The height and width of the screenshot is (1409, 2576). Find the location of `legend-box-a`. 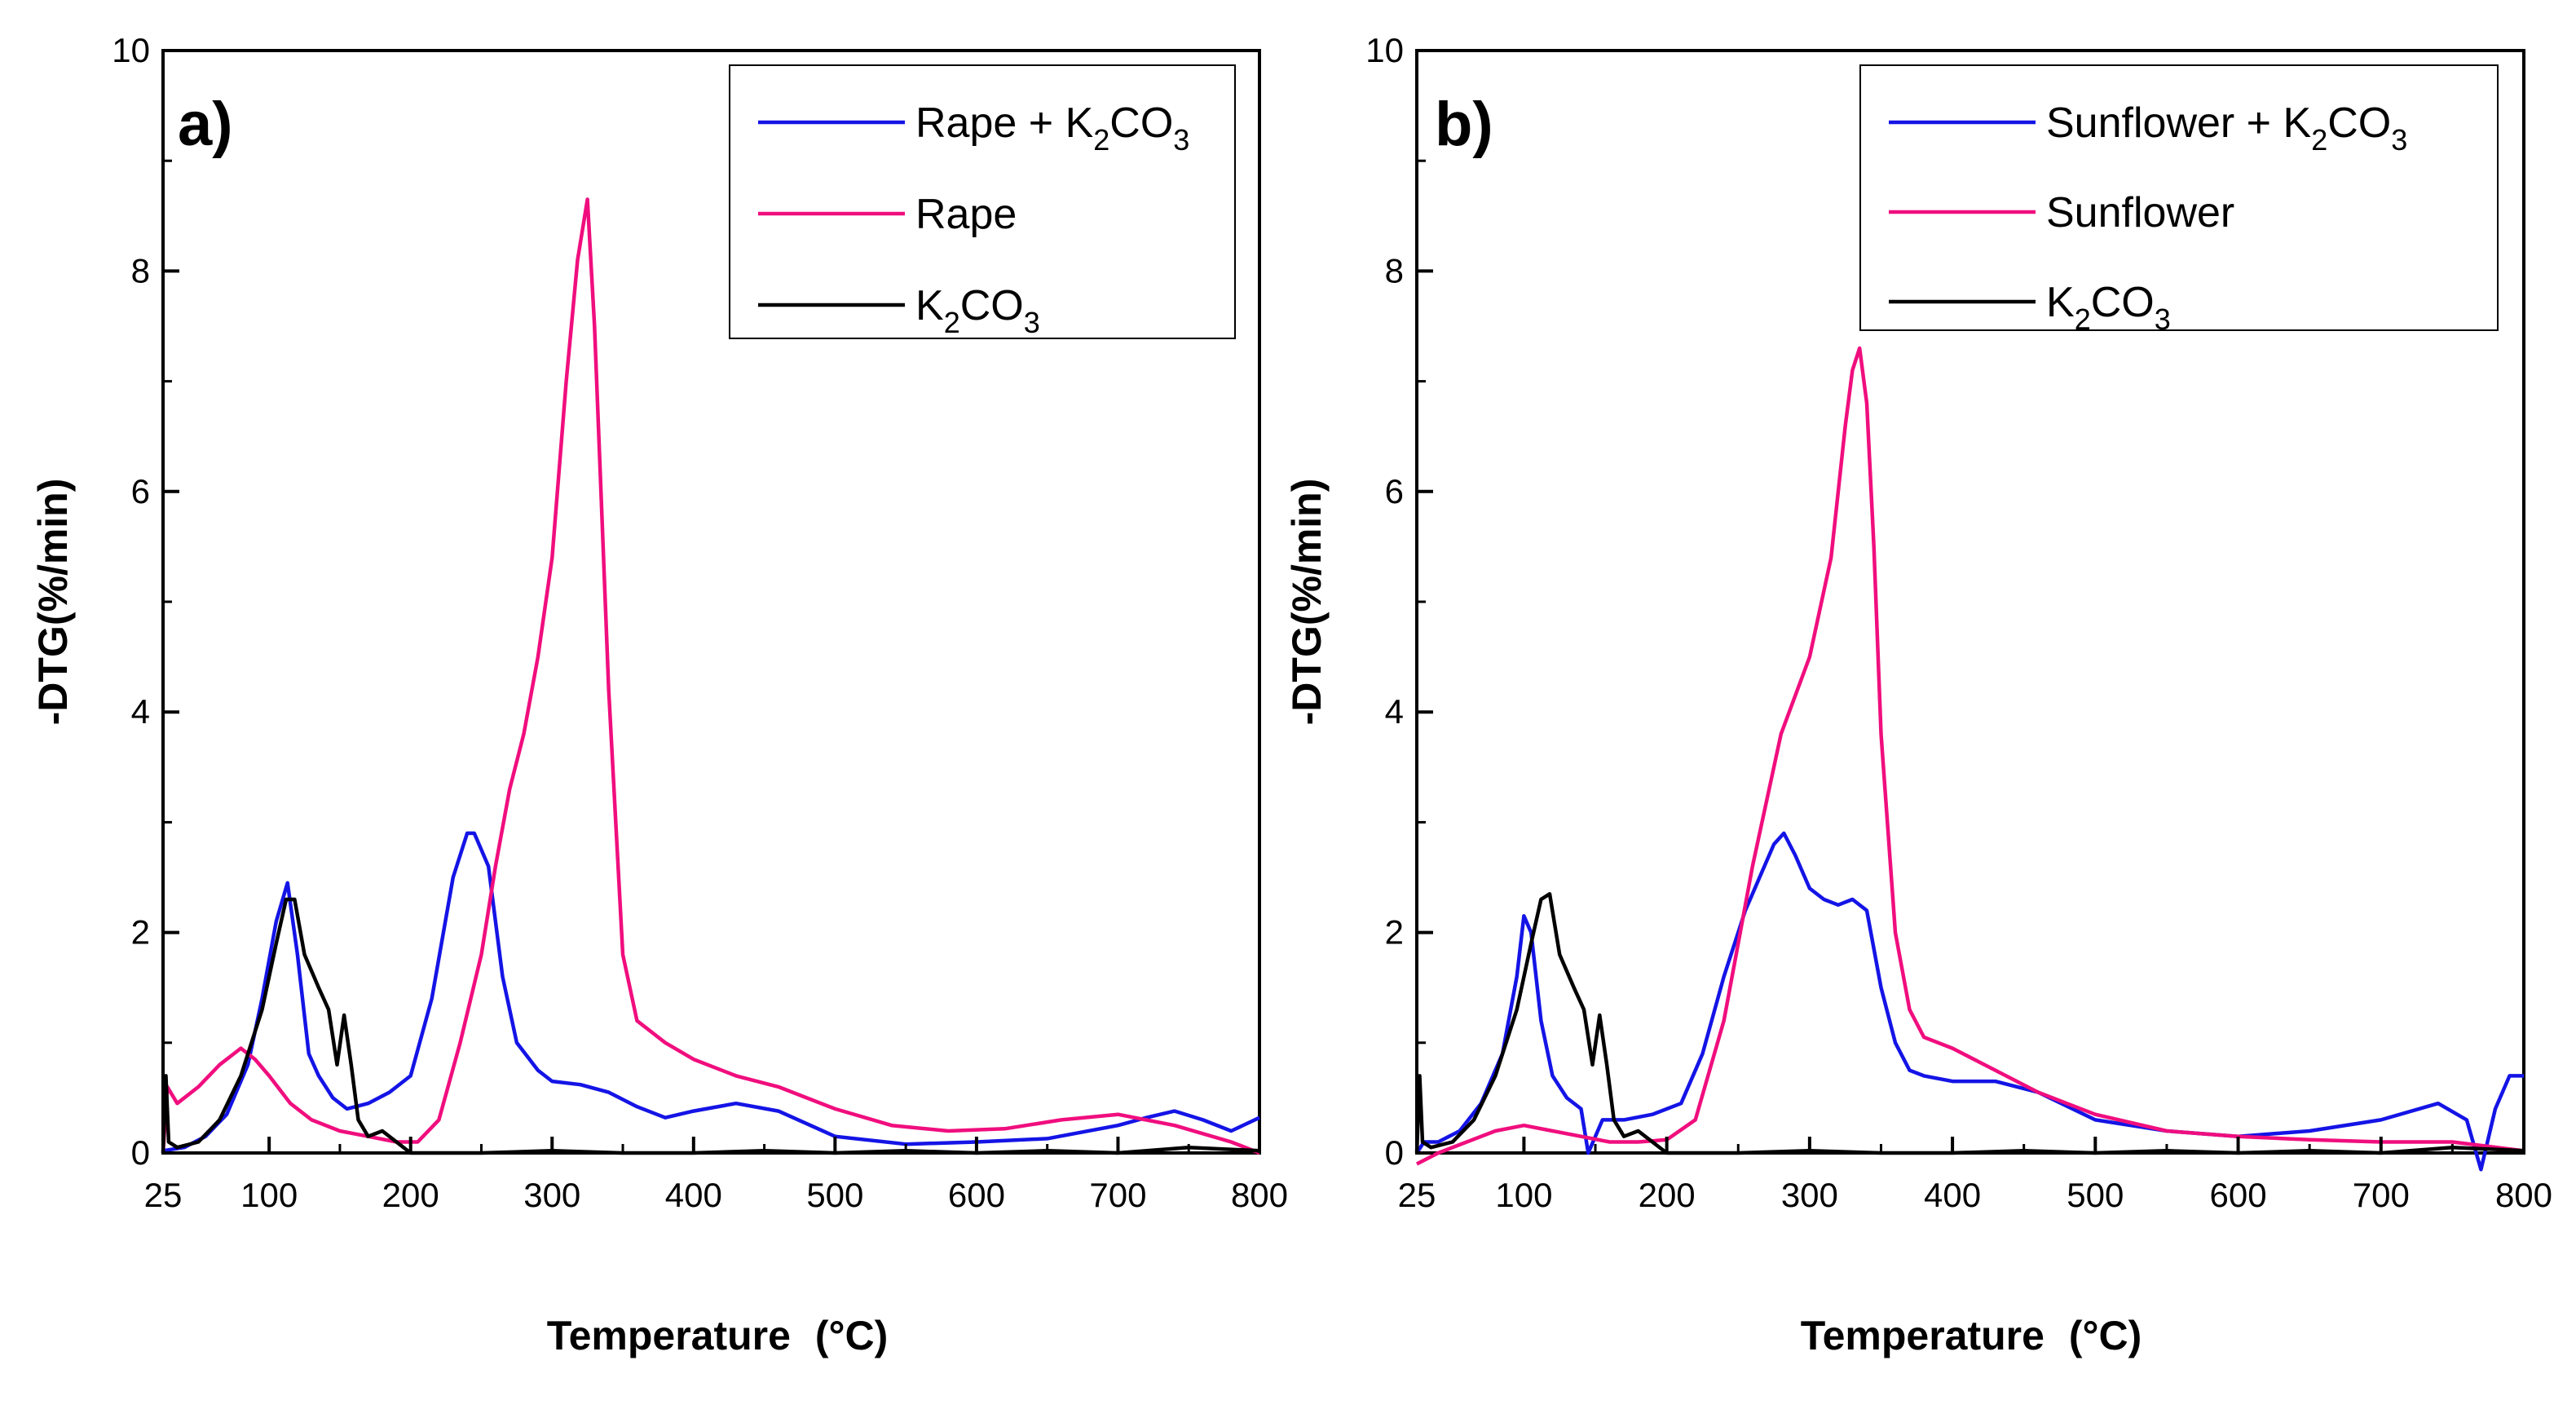

legend-box-a is located at coordinates (982, 201).